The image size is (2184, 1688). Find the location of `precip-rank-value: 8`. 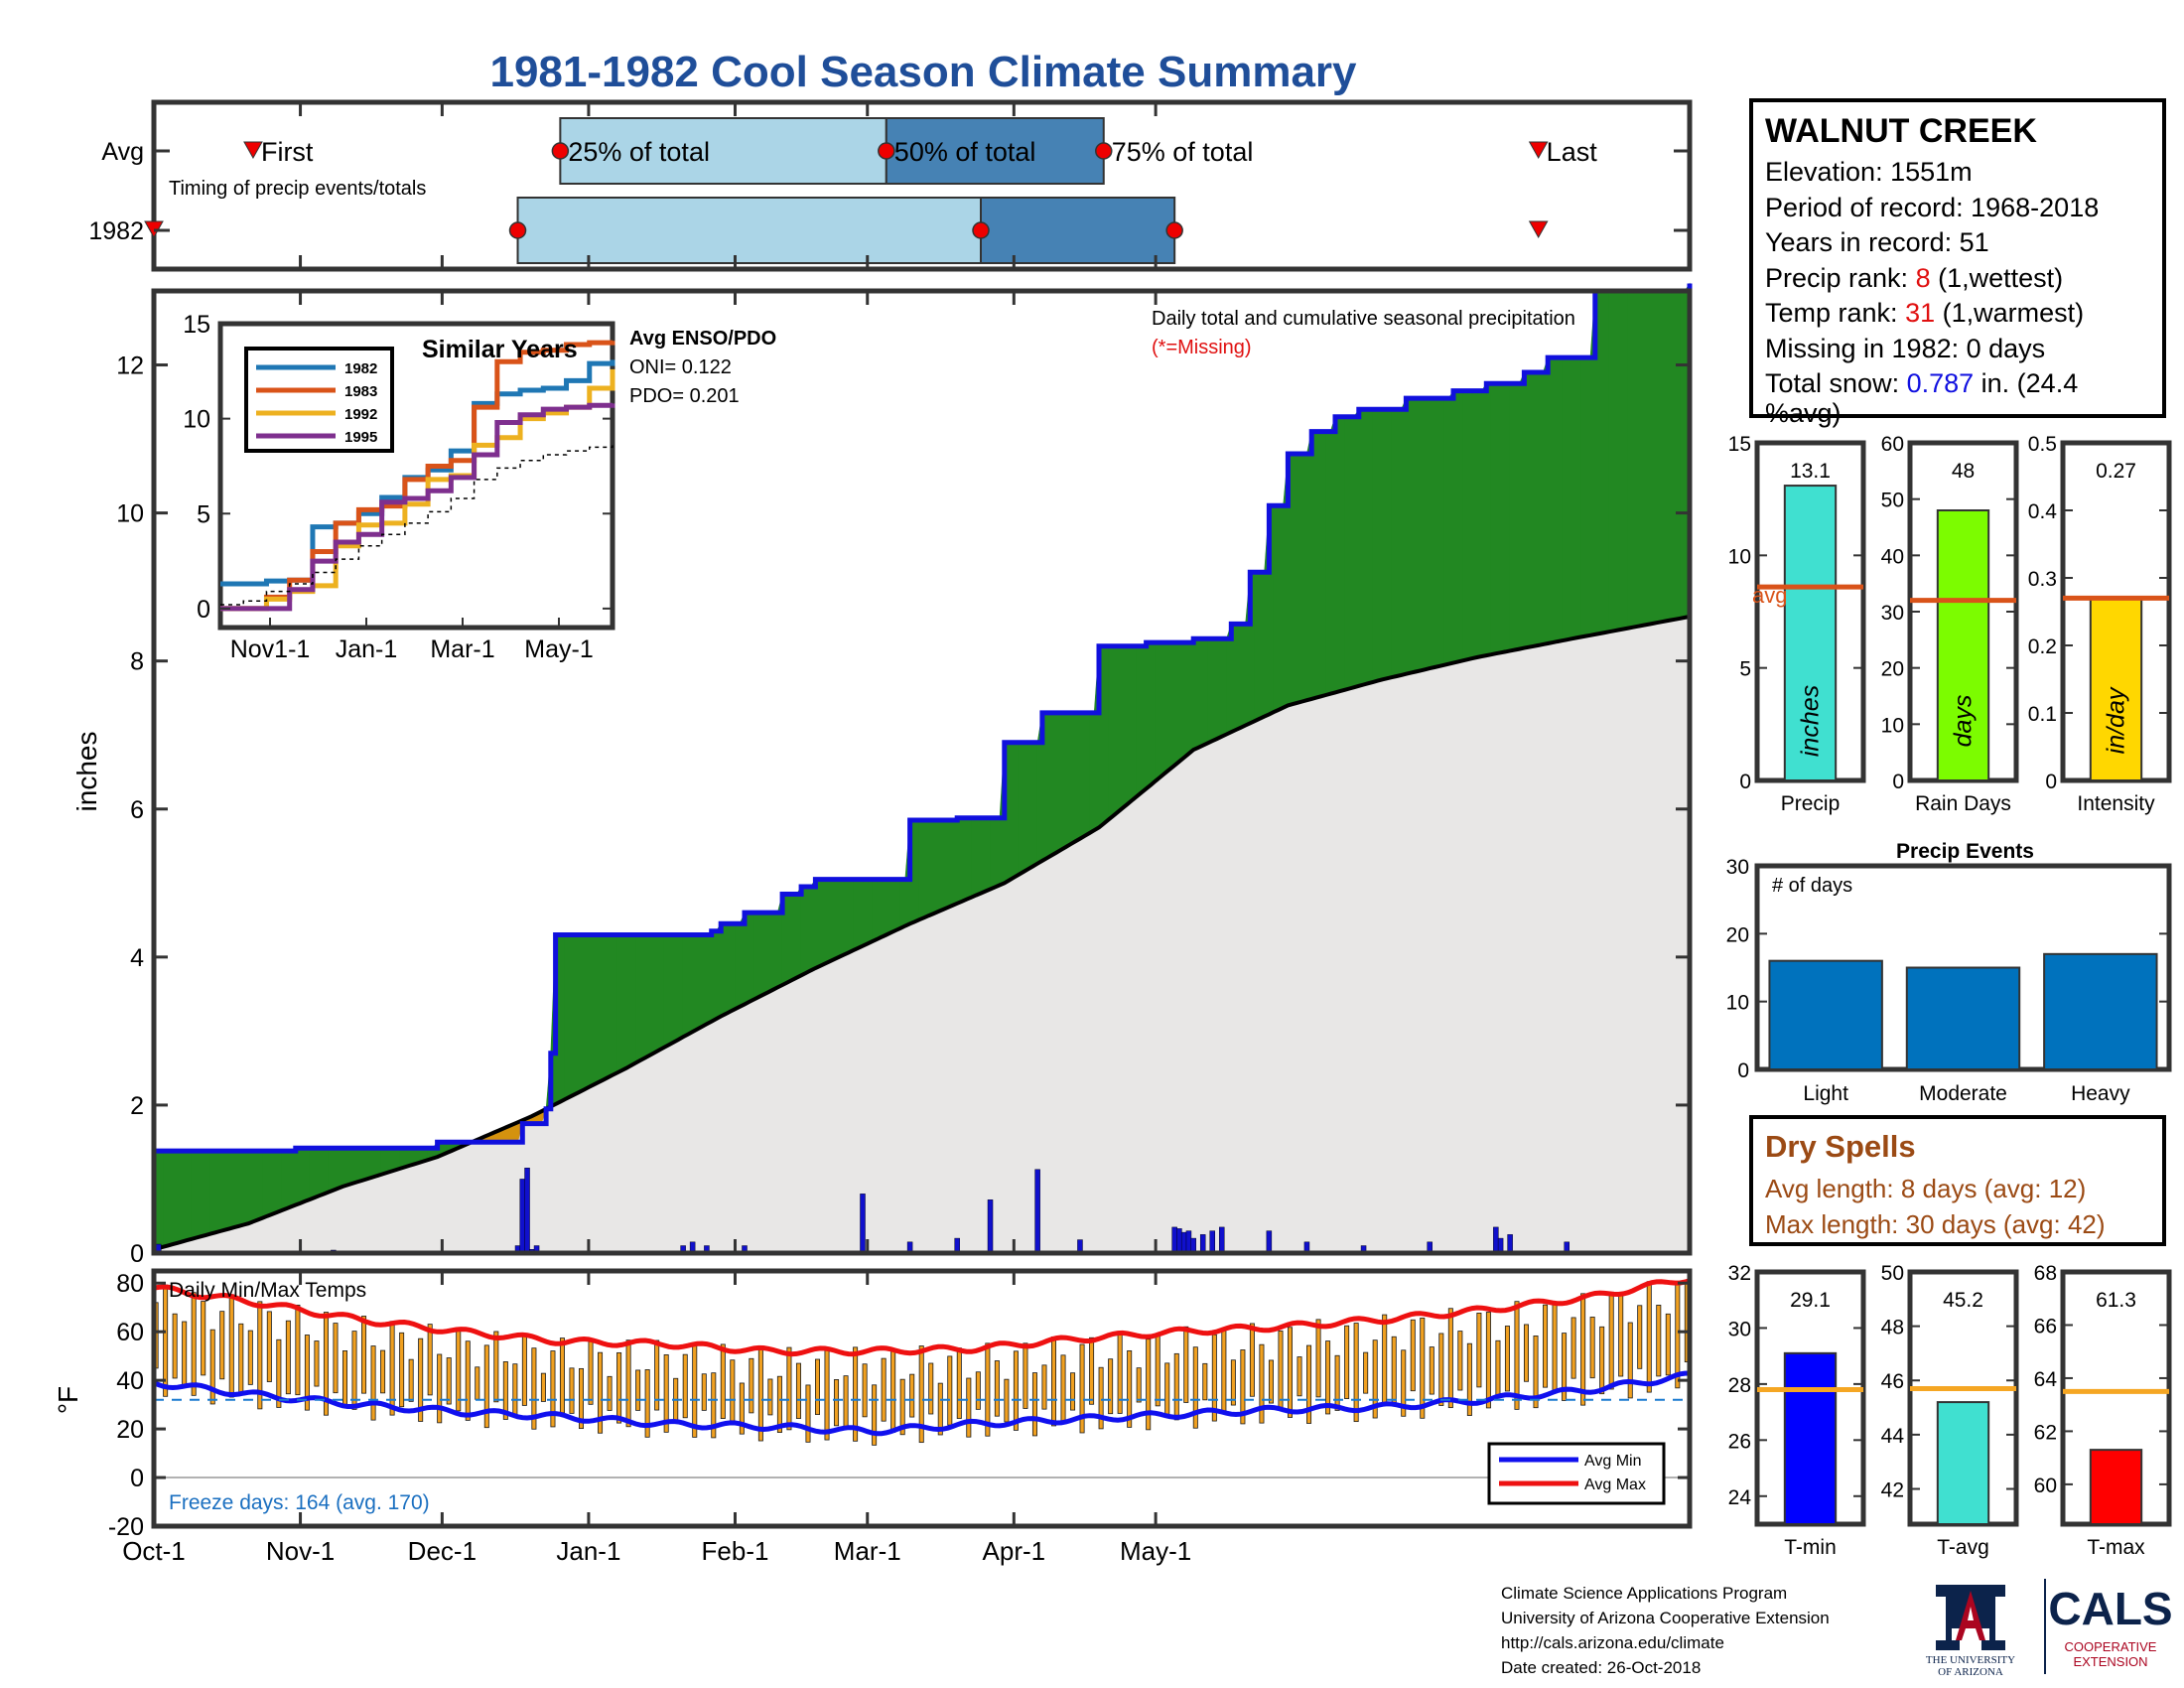

precip-rank-value: 8 is located at coordinates (1923, 277).